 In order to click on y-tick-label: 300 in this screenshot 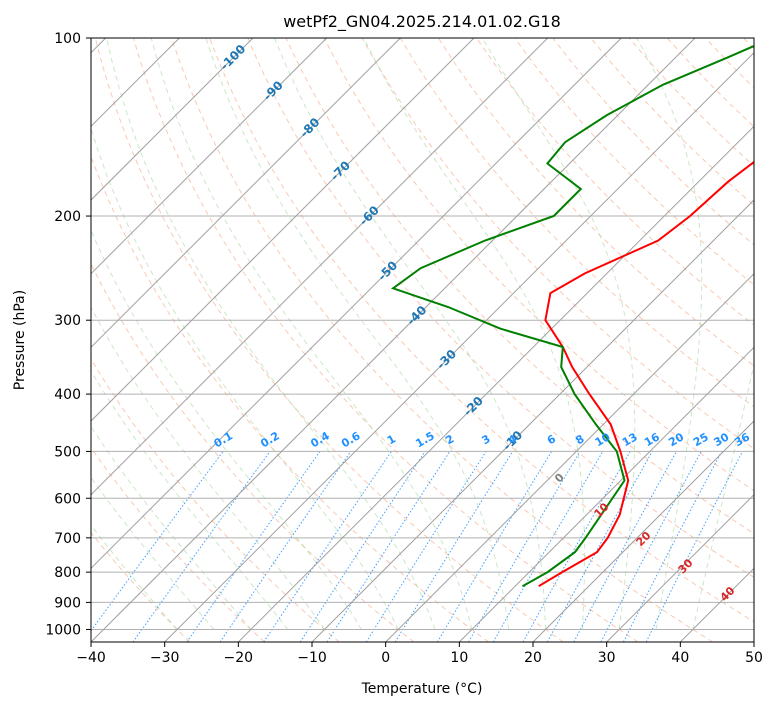, I will do `click(67, 321)`.